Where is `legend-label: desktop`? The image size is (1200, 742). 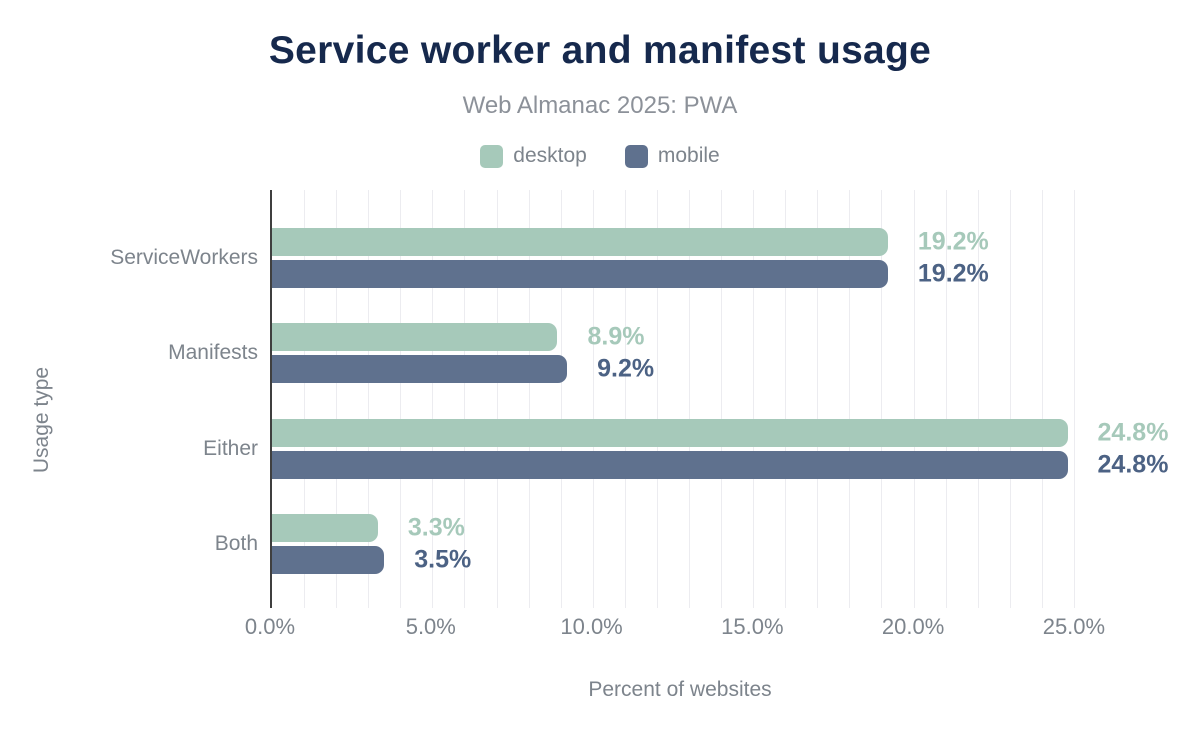
legend-label: desktop is located at coordinates (550, 155).